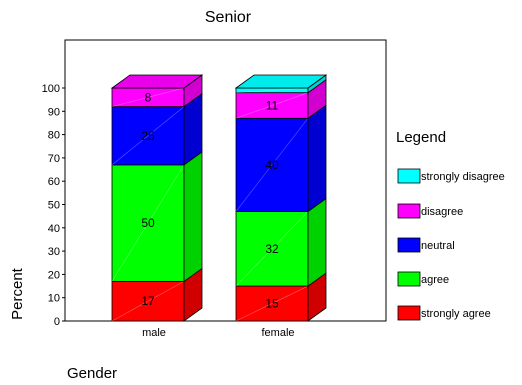 Image resolution: width=522 pixels, height=385 pixels. I want to click on chart-title: Senior, so click(228, 17).